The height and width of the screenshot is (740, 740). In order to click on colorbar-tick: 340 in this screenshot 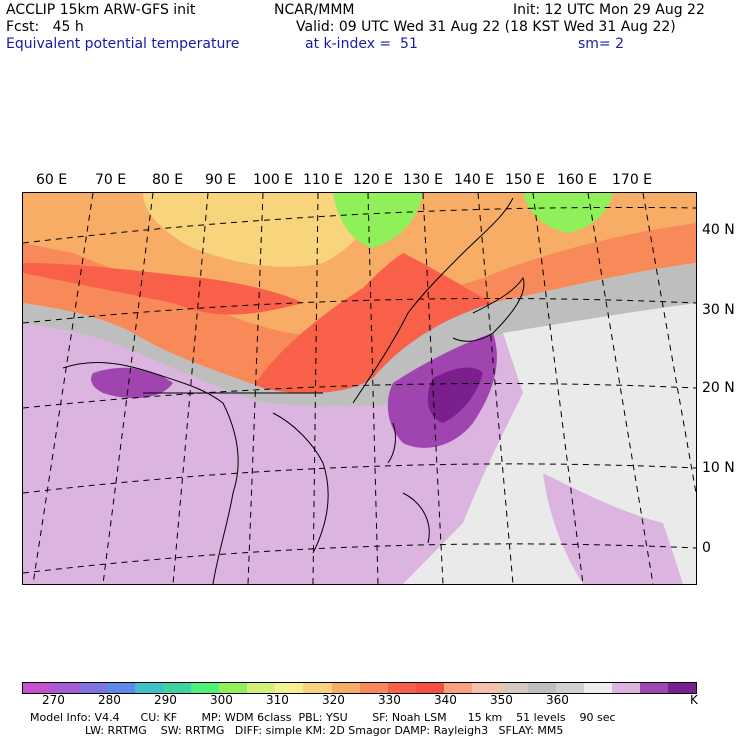, I will do `click(445, 700)`.